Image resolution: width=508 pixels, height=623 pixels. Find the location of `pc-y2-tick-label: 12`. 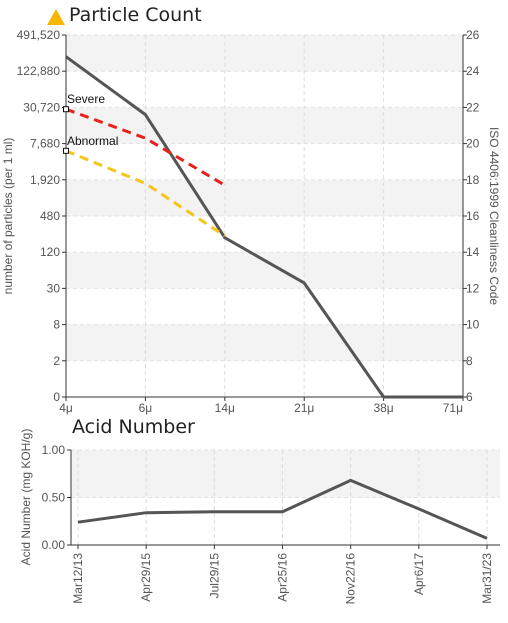

pc-y2-tick-label: 12 is located at coordinates (473, 288).